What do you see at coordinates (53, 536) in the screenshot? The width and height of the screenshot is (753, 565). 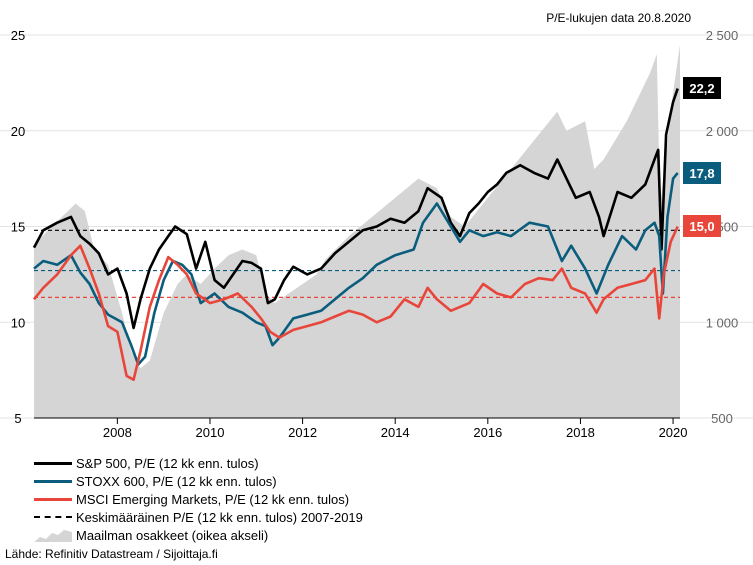 I see `legend-swatch-world-stocks` at bounding box center [53, 536].